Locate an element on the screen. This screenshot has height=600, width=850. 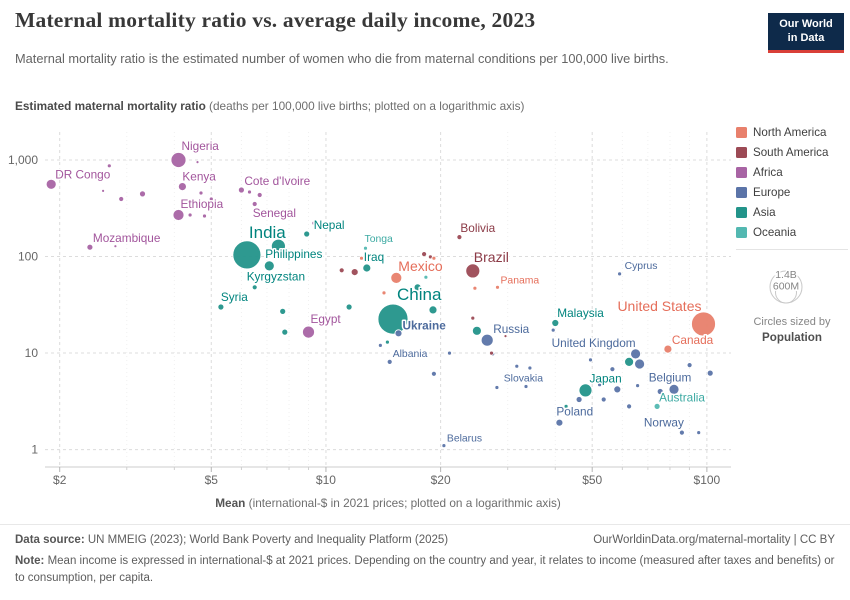
data-point-kyrgyzstan is located at coordinates (254, 287).